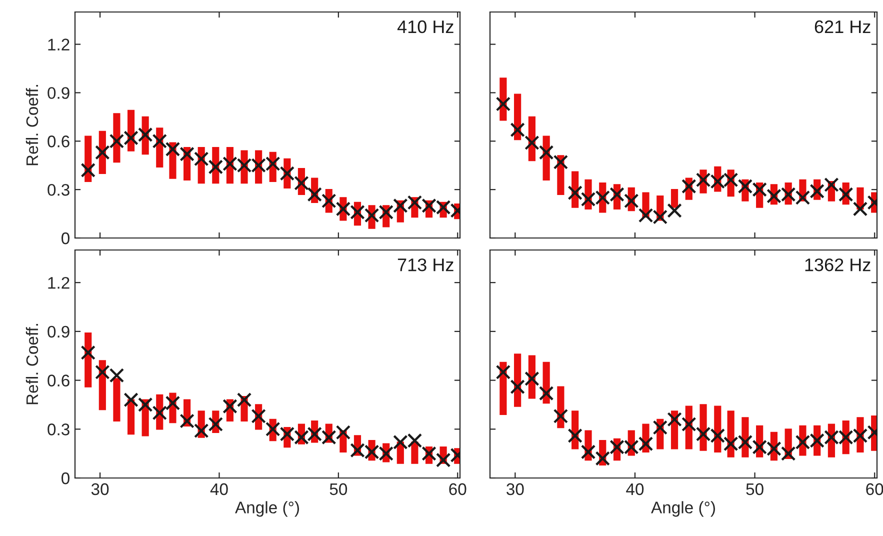 Image resolution: width=883 pixels, height=536 pixels. Describe the element at coordinates (842, 27) in the screenshot. I see `chart-title: 621 Hz` at that location.